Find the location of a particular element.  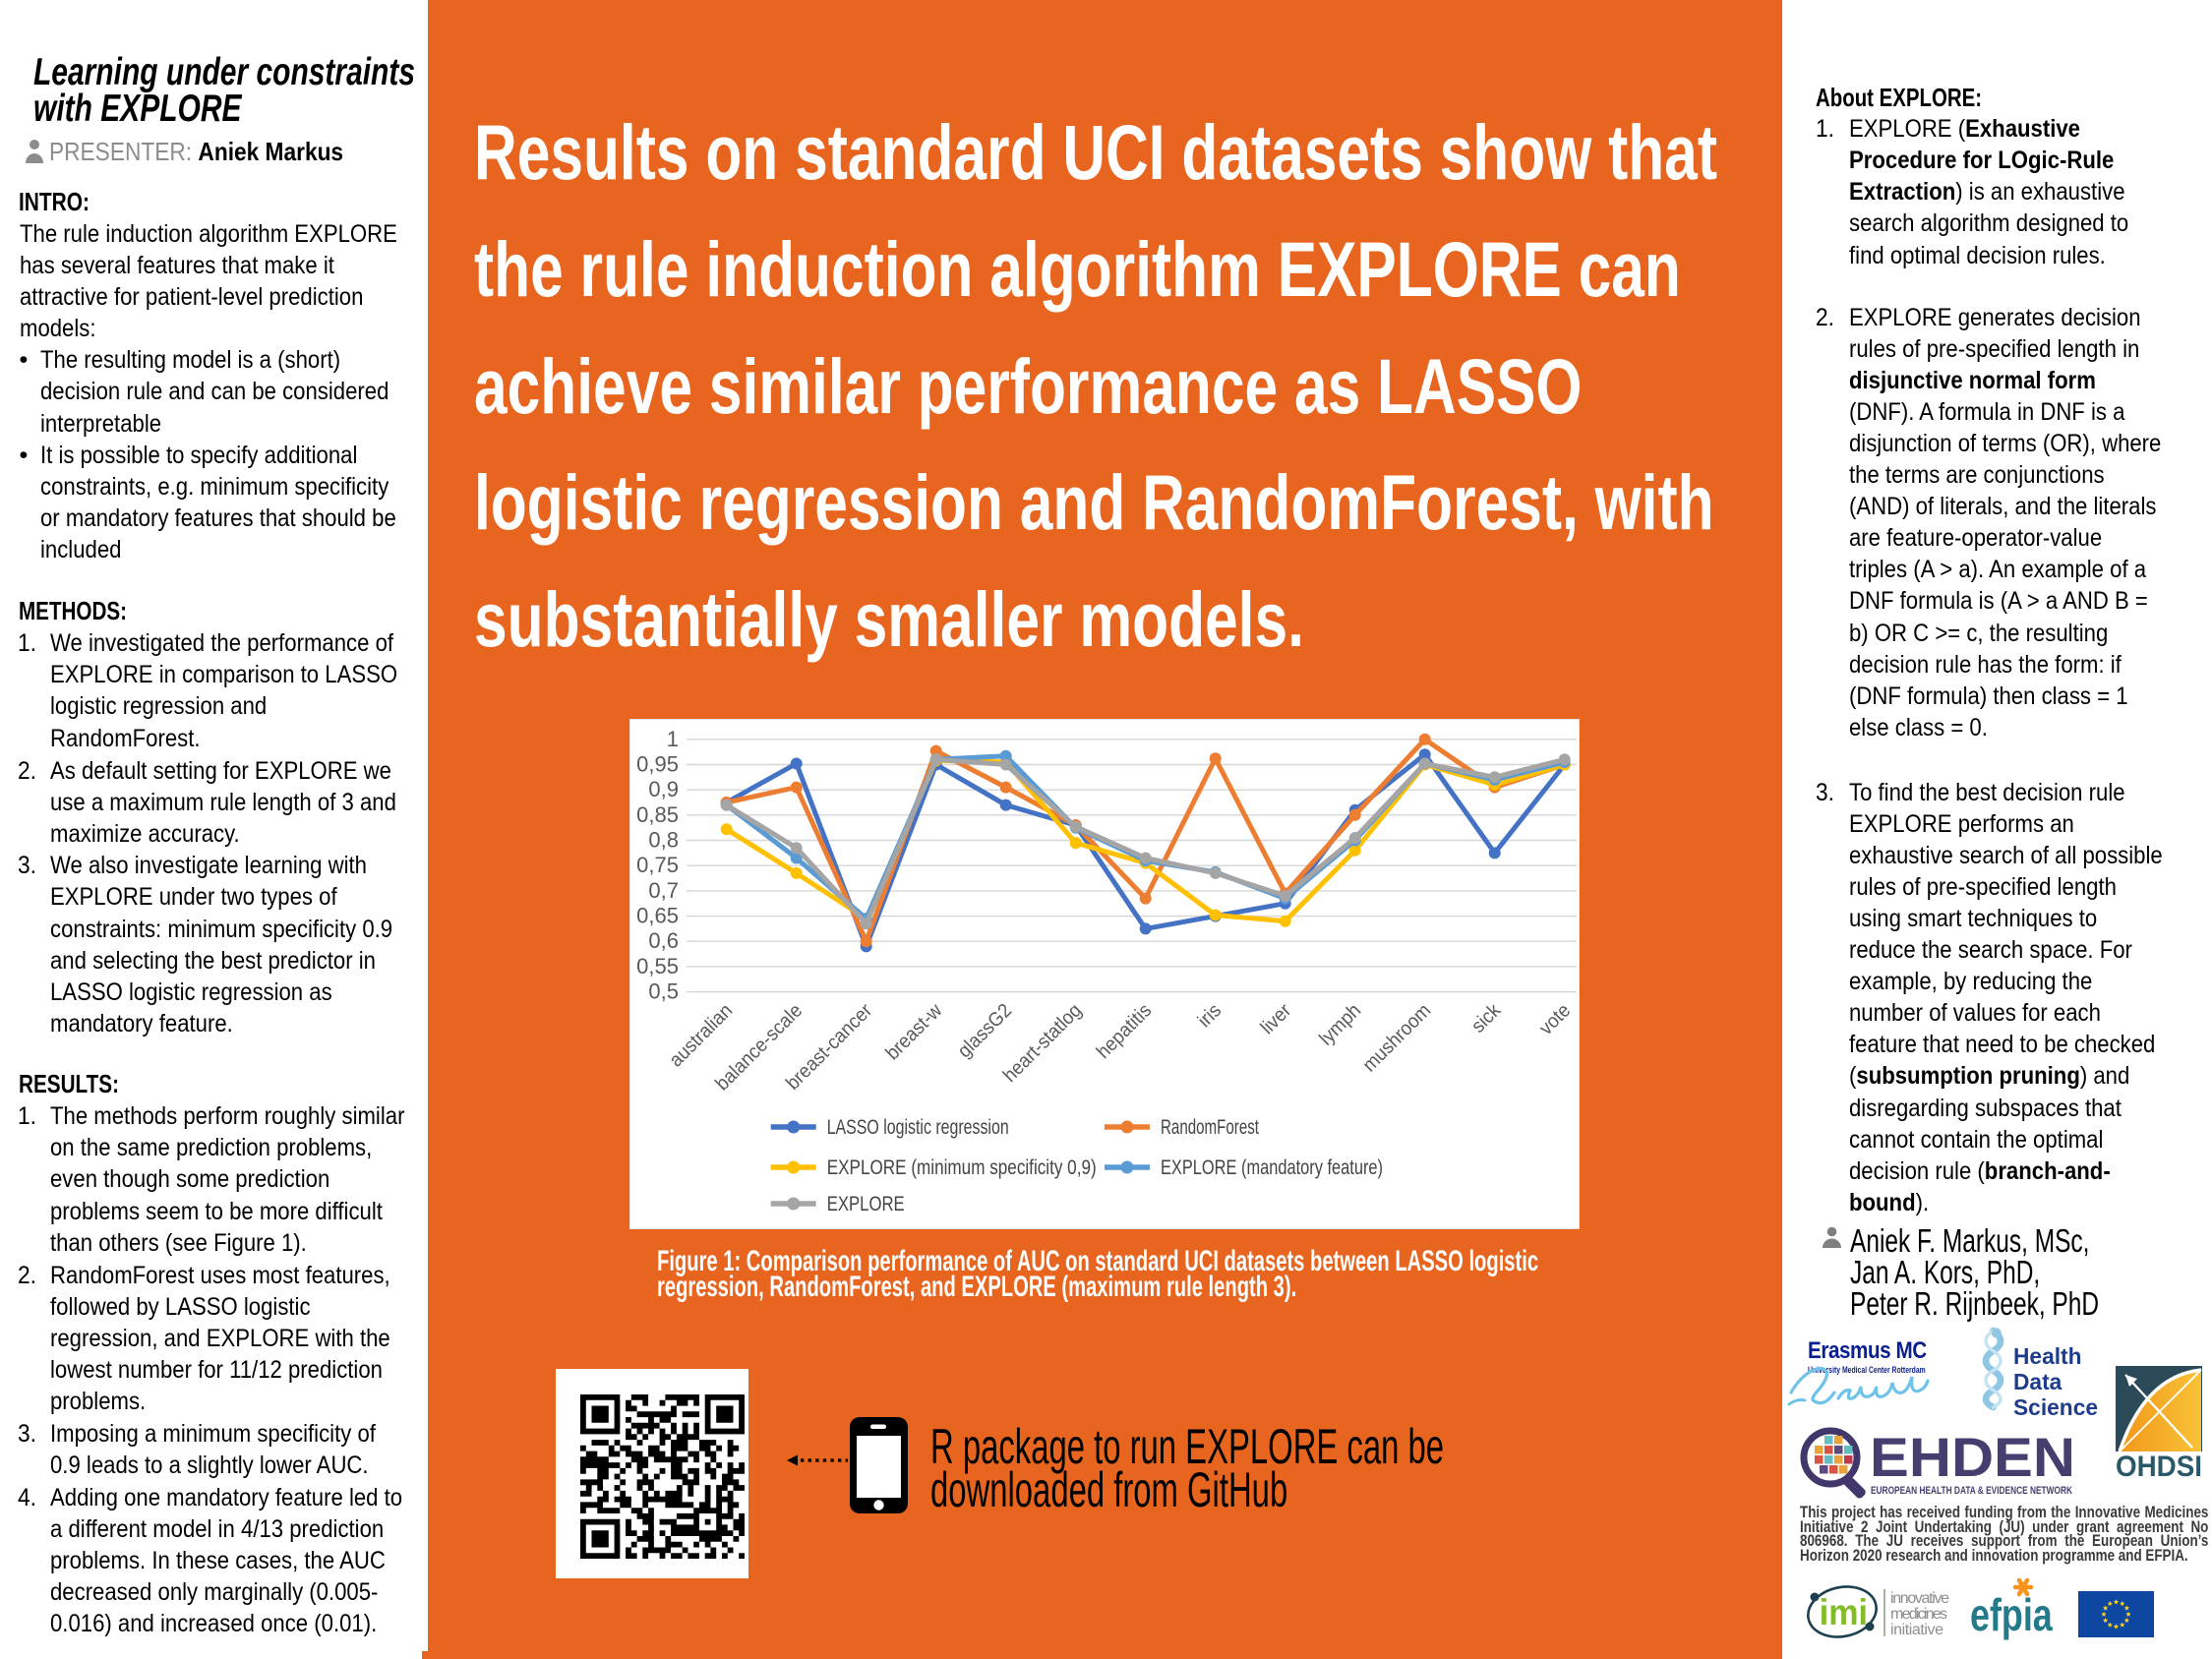

svg-text: 0,8 is located at coordinates (664, 840).